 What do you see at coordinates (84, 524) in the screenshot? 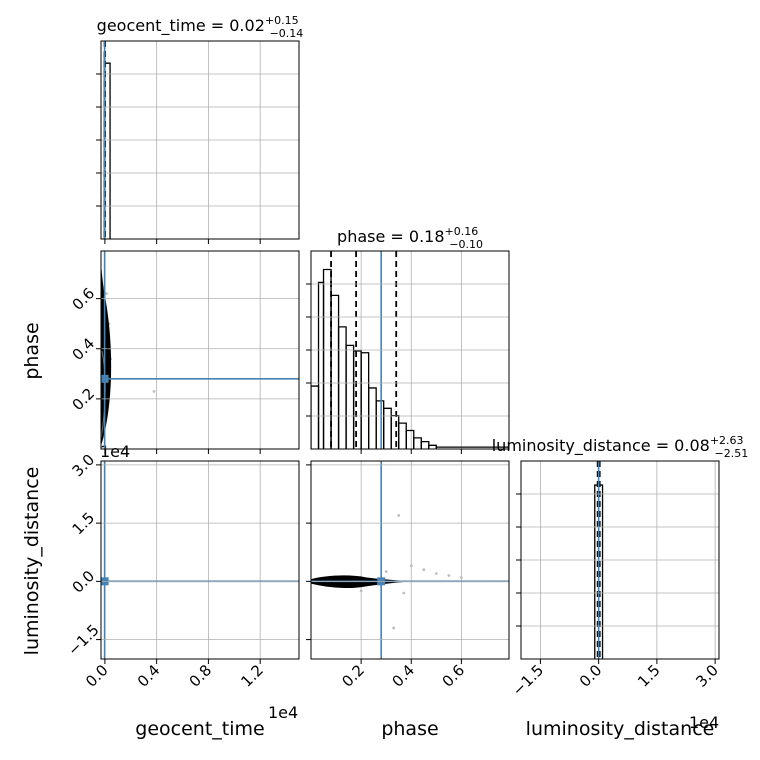
I see `y-tick-label: 1.5` at bounding box center [84, 524].